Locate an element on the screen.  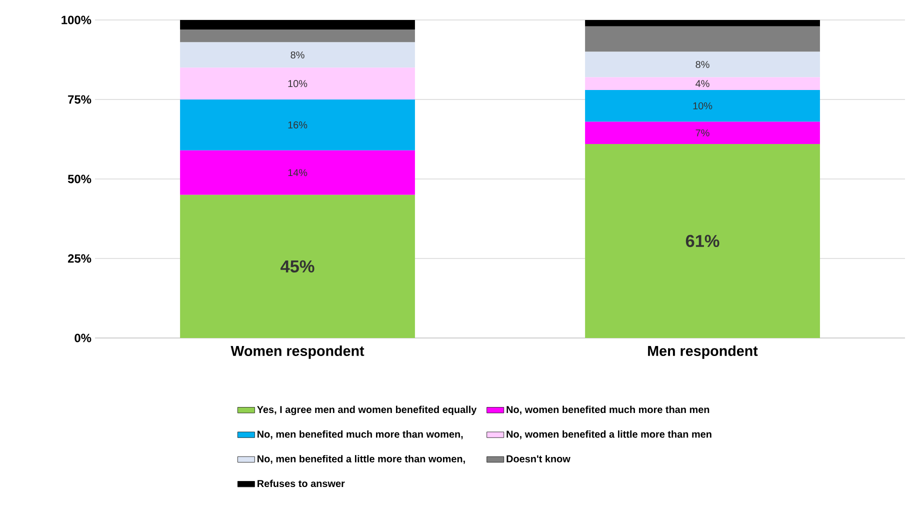
legend-label: No, men benefited much more than women, is located at coordinates (360, 435).